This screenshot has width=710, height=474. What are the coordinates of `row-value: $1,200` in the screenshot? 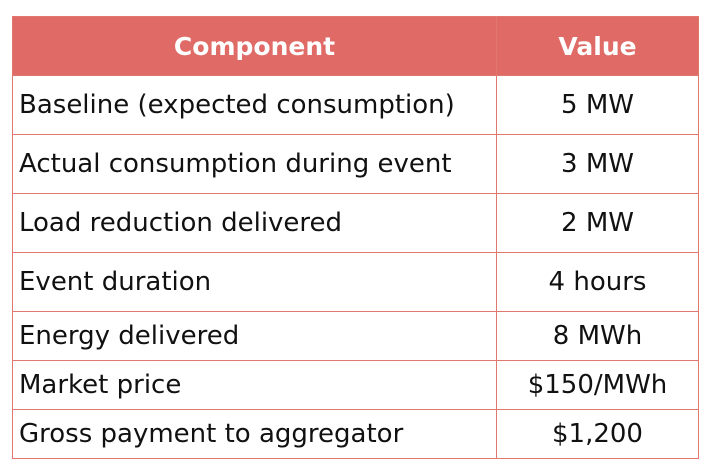 It's located at (597, 434).